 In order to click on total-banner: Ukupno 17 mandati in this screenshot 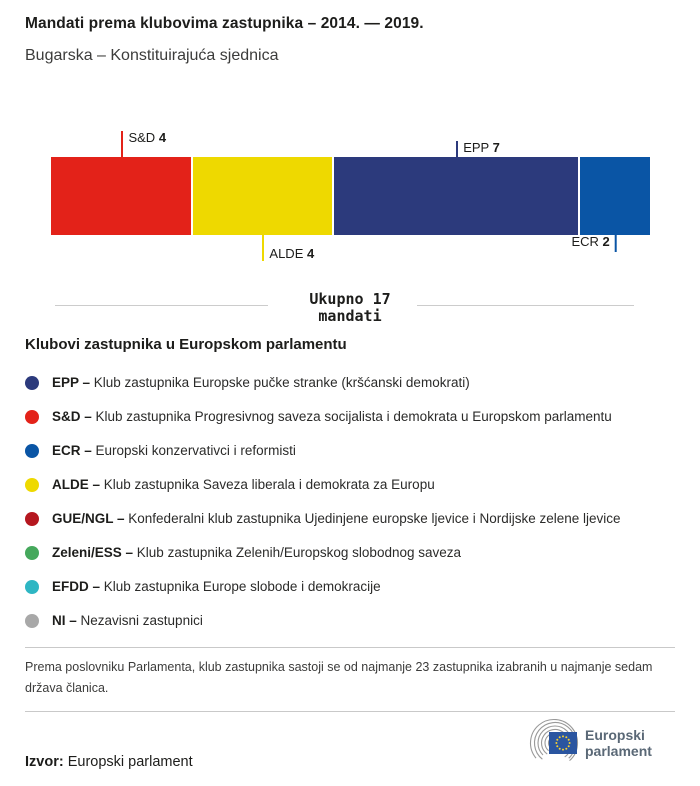, I will do `click(350, 311)`.